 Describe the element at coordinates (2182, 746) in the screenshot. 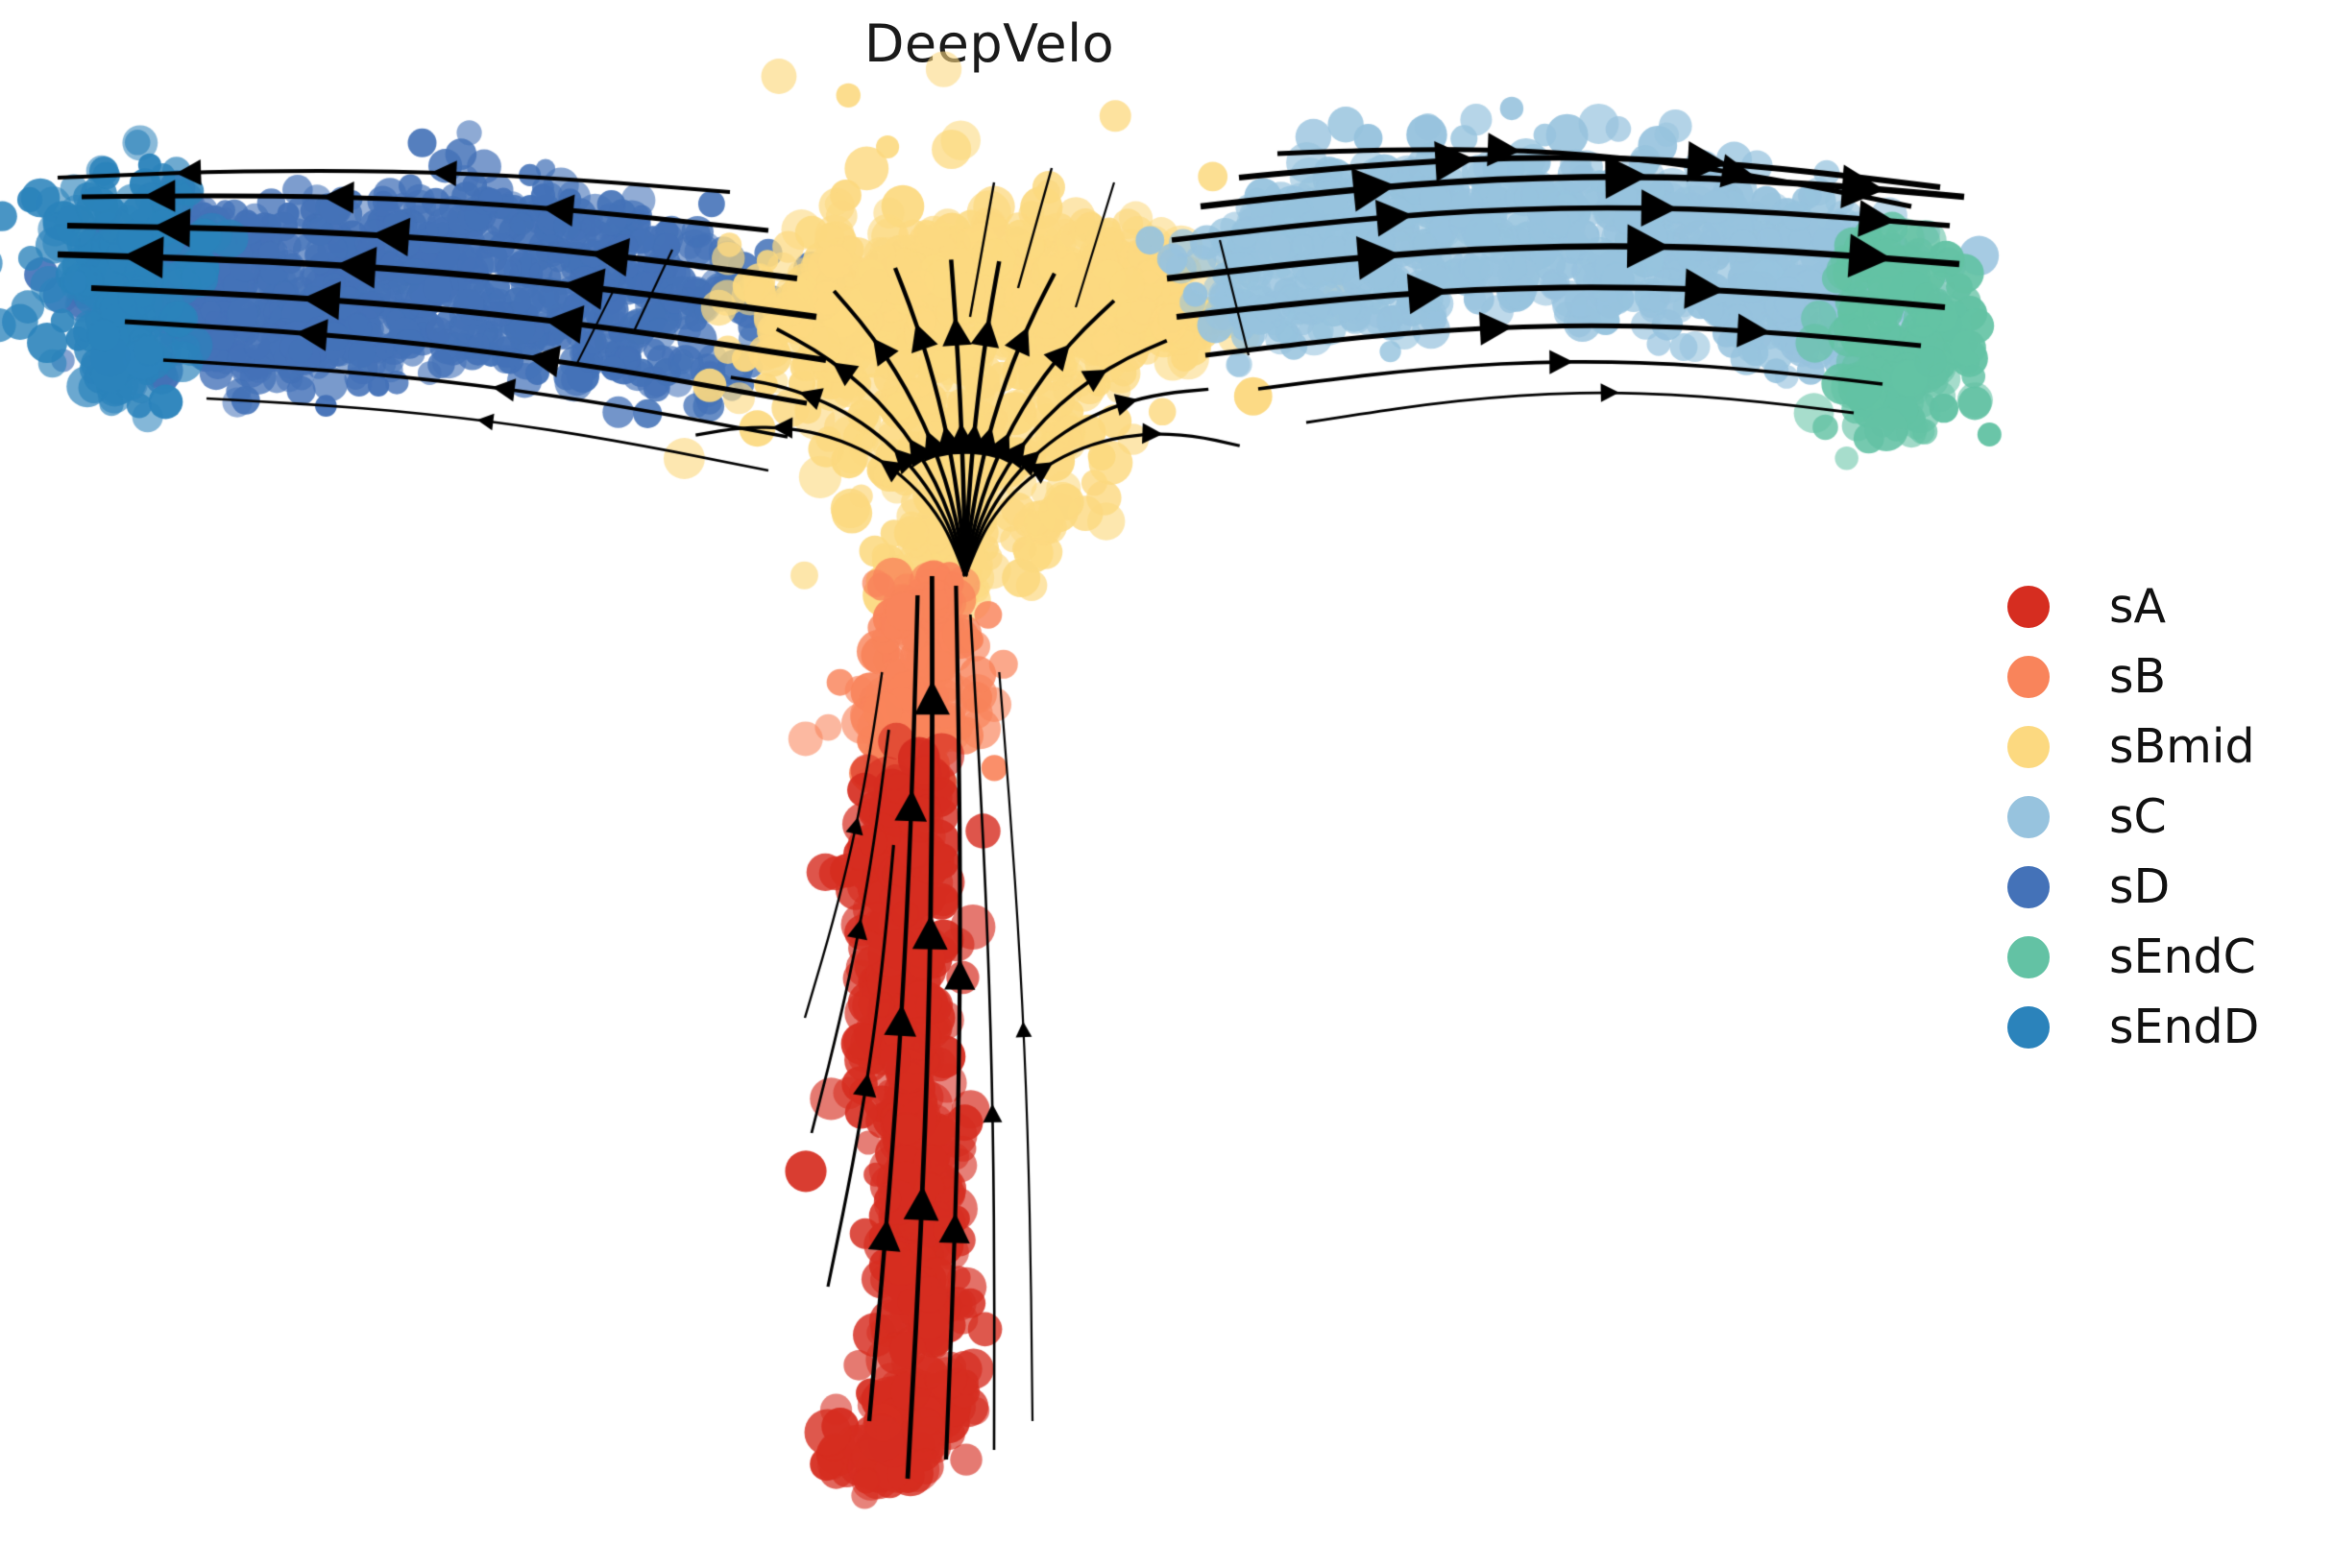

I see `legend-item-label: sBmid` at that location.